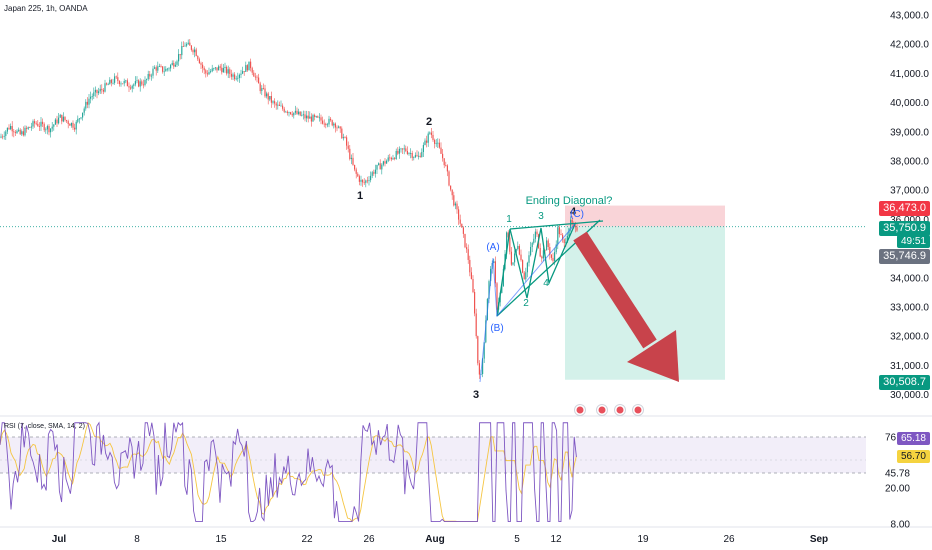 Image resolution: width=932 pixels, height=550 pixels. I want to click on wave-label-3: 3, so click(476, 395).